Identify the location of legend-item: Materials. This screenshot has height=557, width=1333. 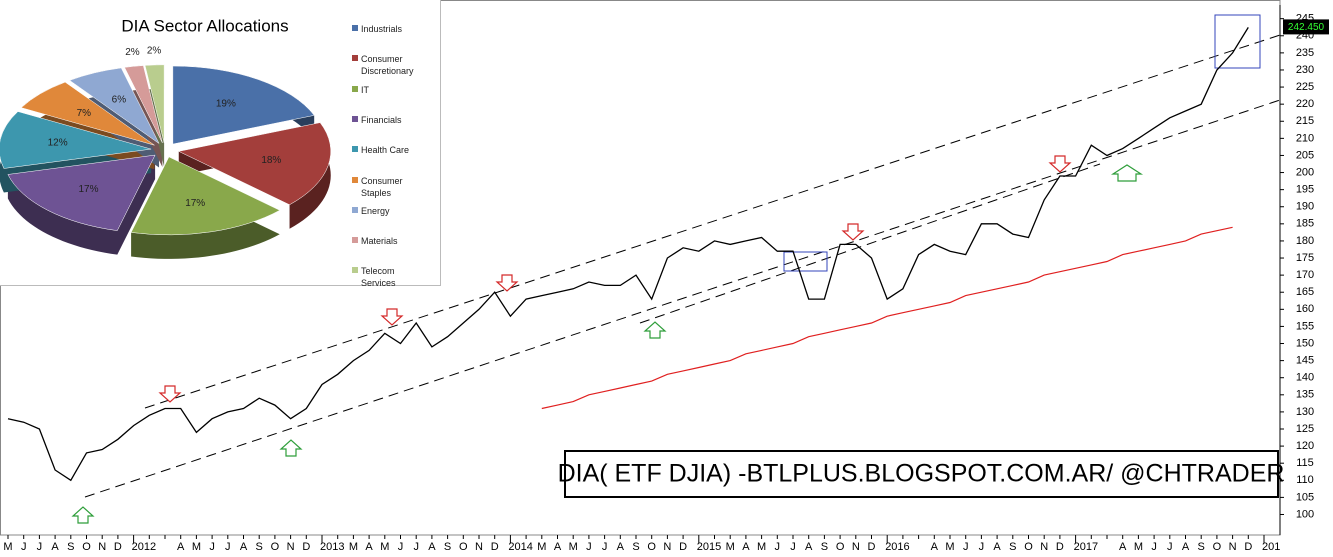
(392, 241).